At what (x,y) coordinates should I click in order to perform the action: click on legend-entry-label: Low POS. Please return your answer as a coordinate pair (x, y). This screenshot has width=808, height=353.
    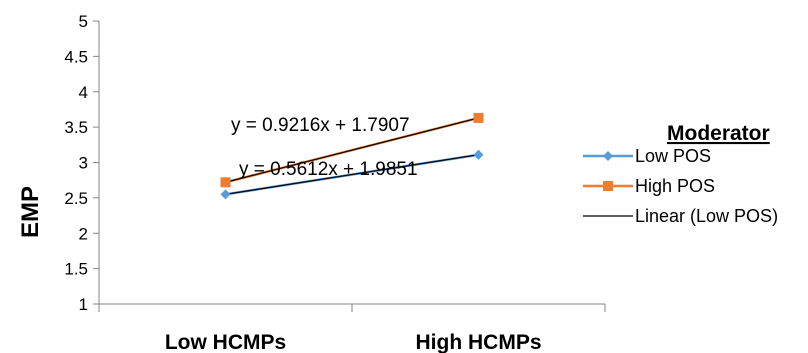
    Looking at the image, I should click on (673, 156).